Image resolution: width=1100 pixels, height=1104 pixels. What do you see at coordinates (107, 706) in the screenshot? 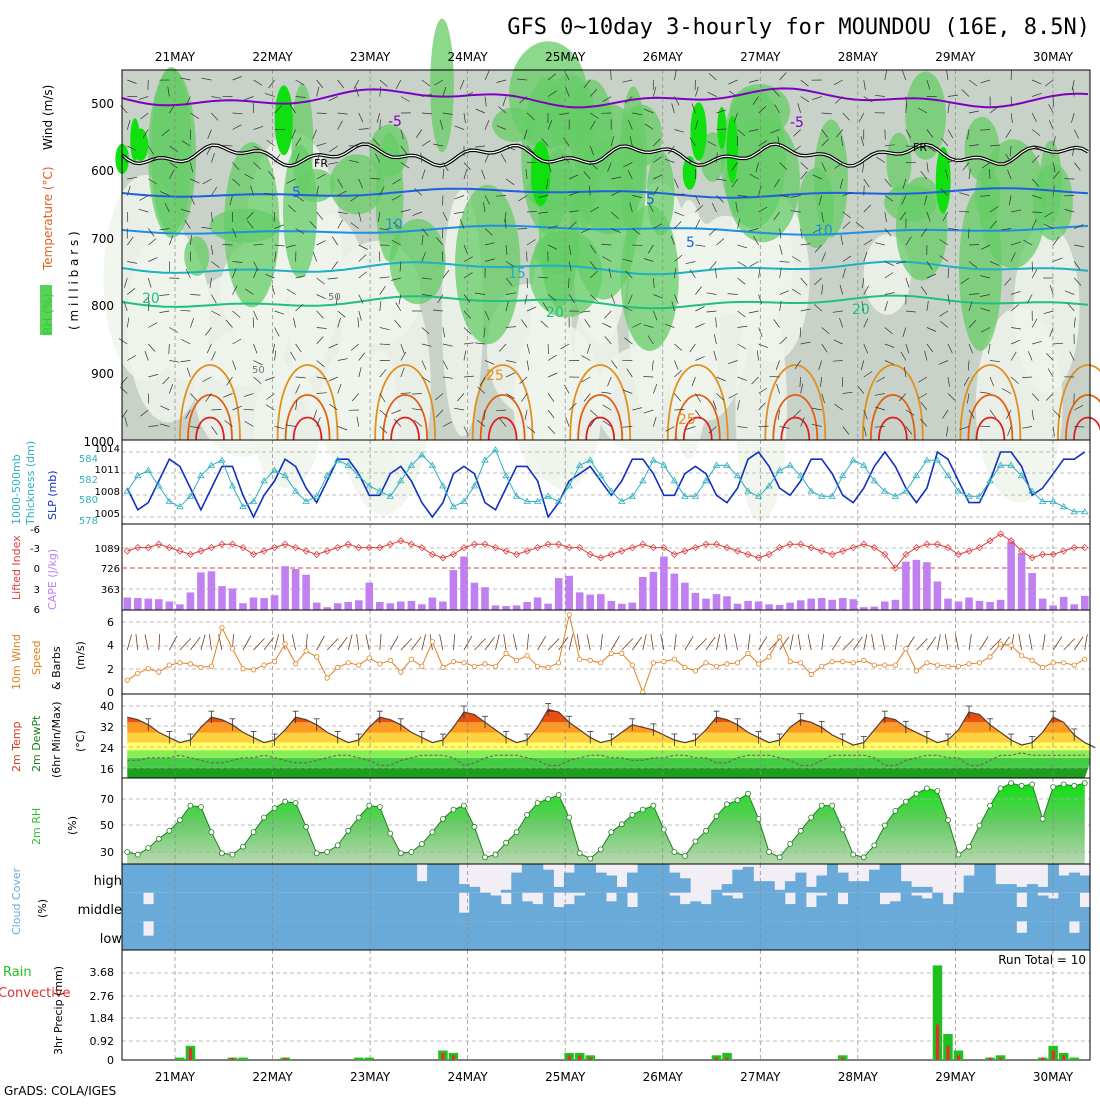
I see `temp-tick-40: 40` at bounding box center [107, 706].